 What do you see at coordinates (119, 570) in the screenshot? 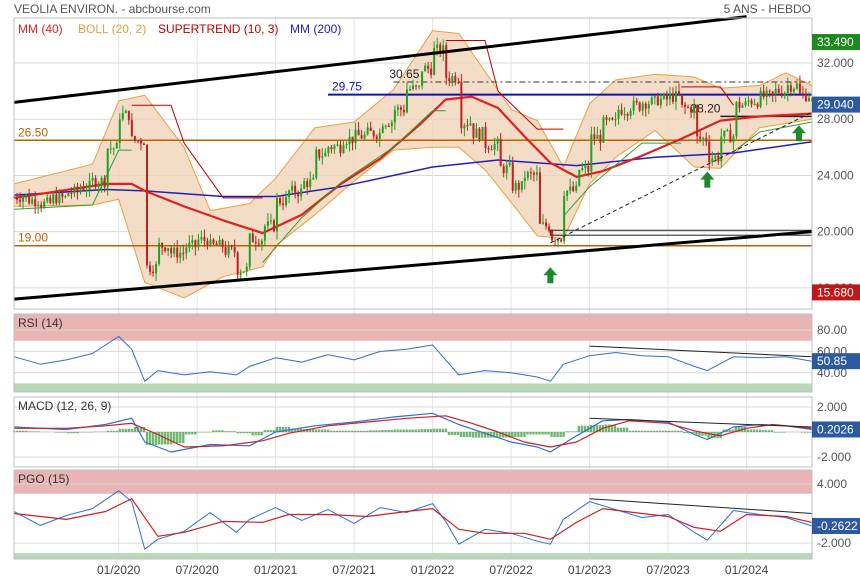
I see `x-tick-label: 01/2020` at bounding box center [119, 570].